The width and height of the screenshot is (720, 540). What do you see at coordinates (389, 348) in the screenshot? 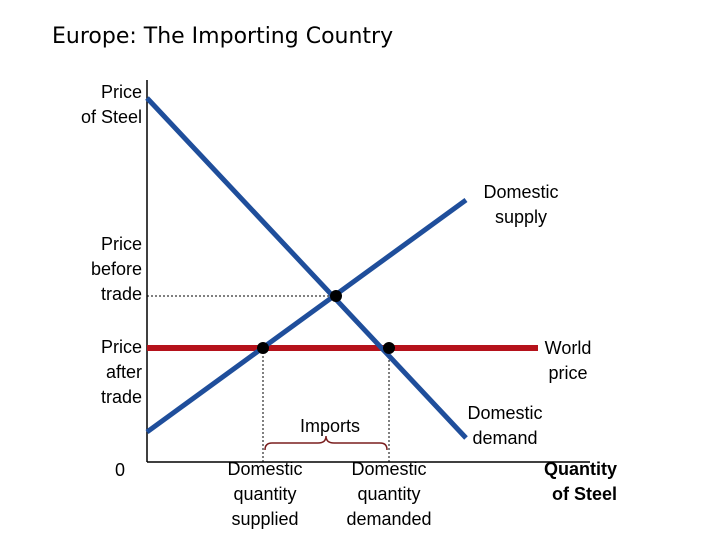
I see `demanded-point` at bounding box center [389, 348].